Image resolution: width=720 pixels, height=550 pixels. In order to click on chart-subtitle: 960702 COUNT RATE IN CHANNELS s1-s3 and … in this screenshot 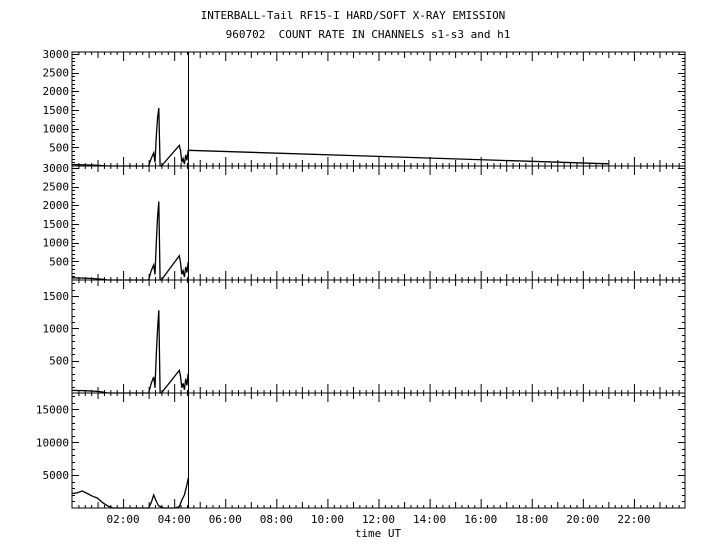, I will do `click(368, 34)`.